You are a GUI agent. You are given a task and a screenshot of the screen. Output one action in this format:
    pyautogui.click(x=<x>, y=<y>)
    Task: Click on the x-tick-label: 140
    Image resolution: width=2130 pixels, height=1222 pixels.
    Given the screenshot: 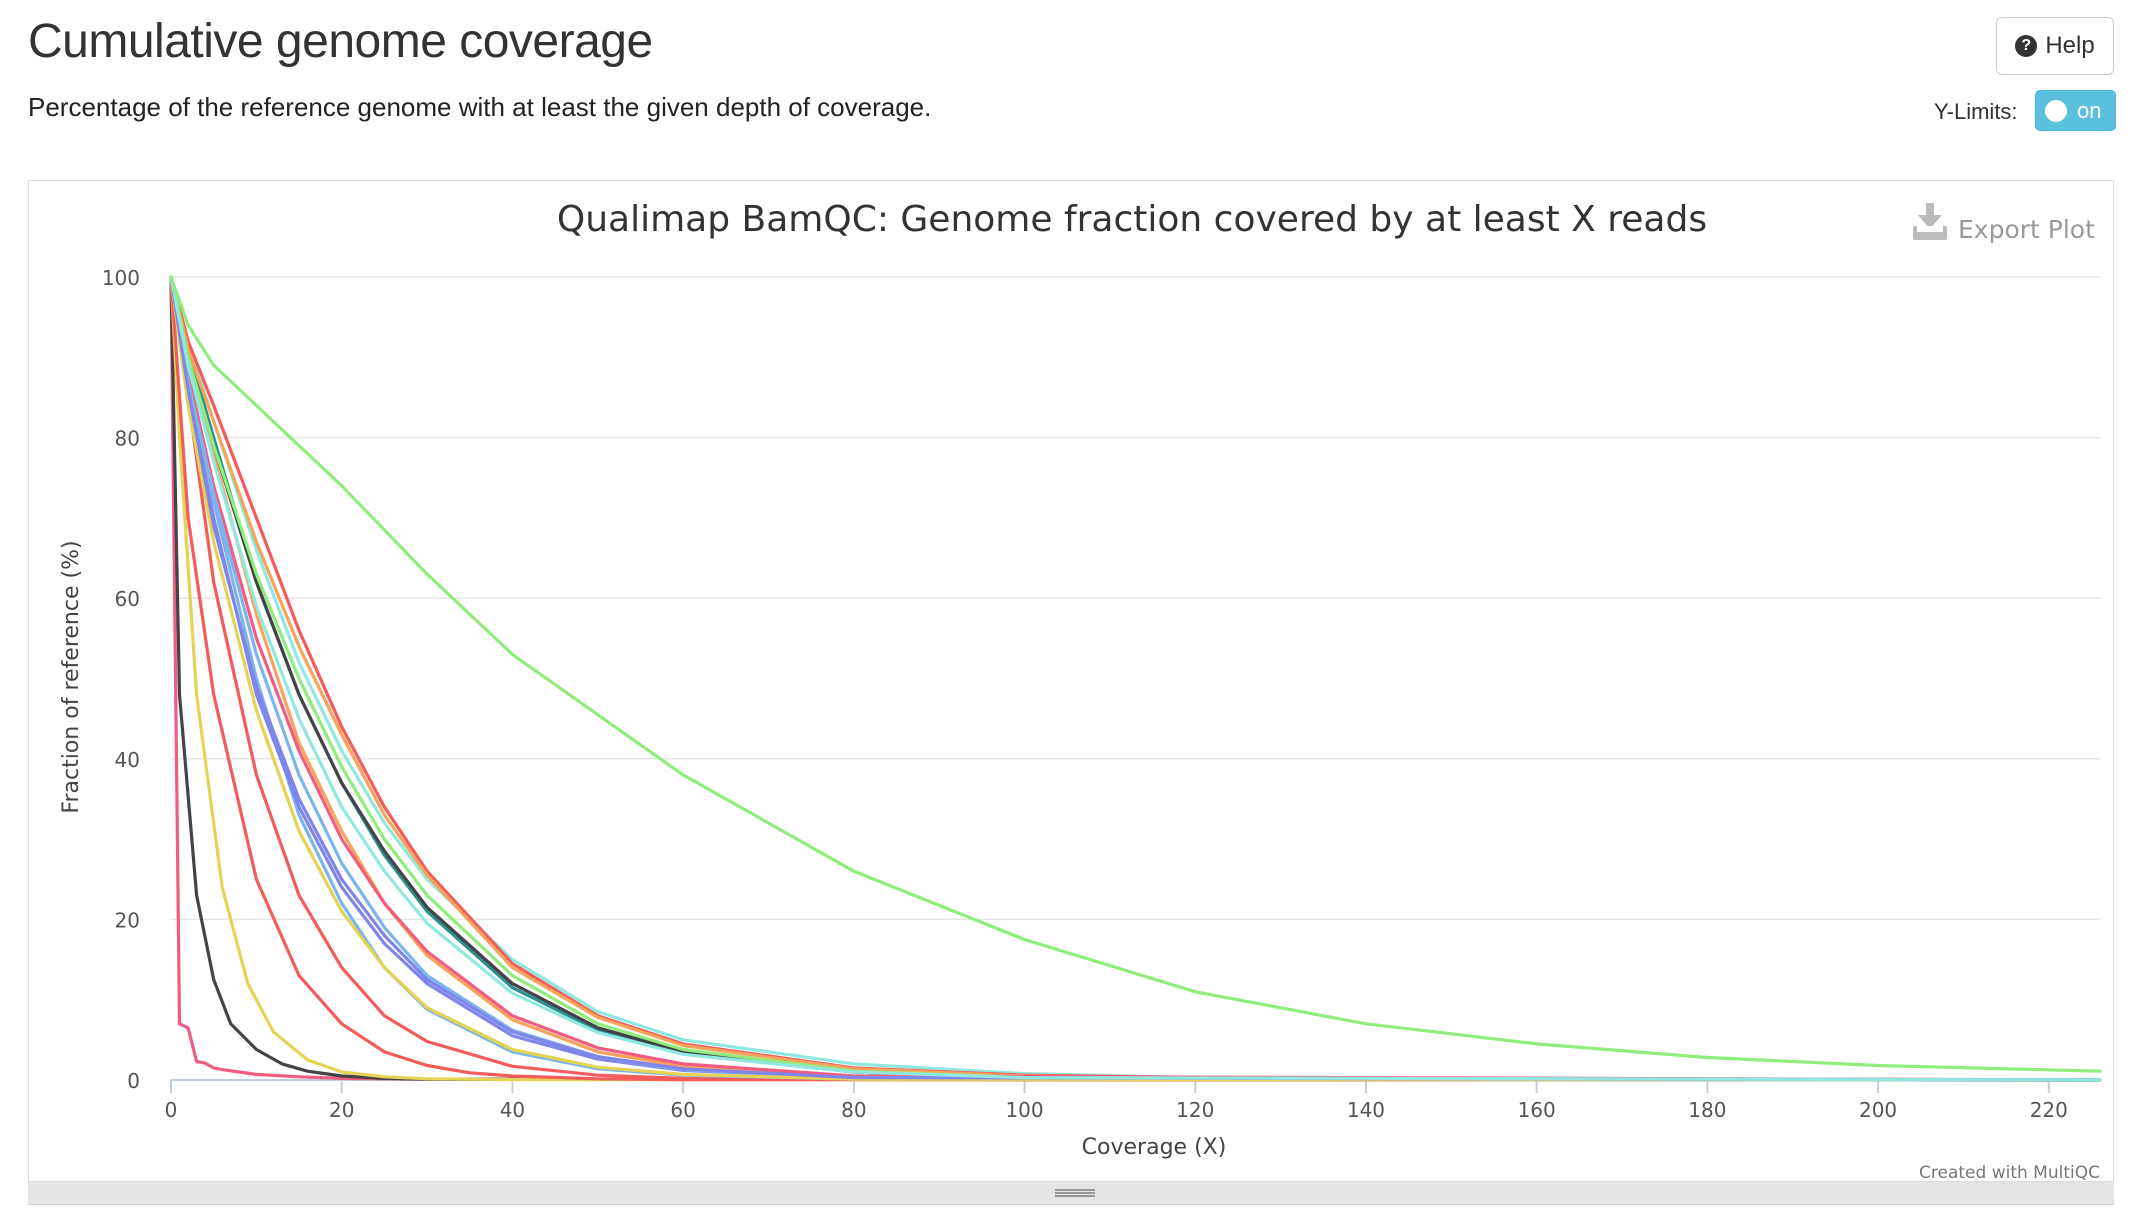 What is the action you would take?
    pyautogui.click(x=1366, y=1110)
    